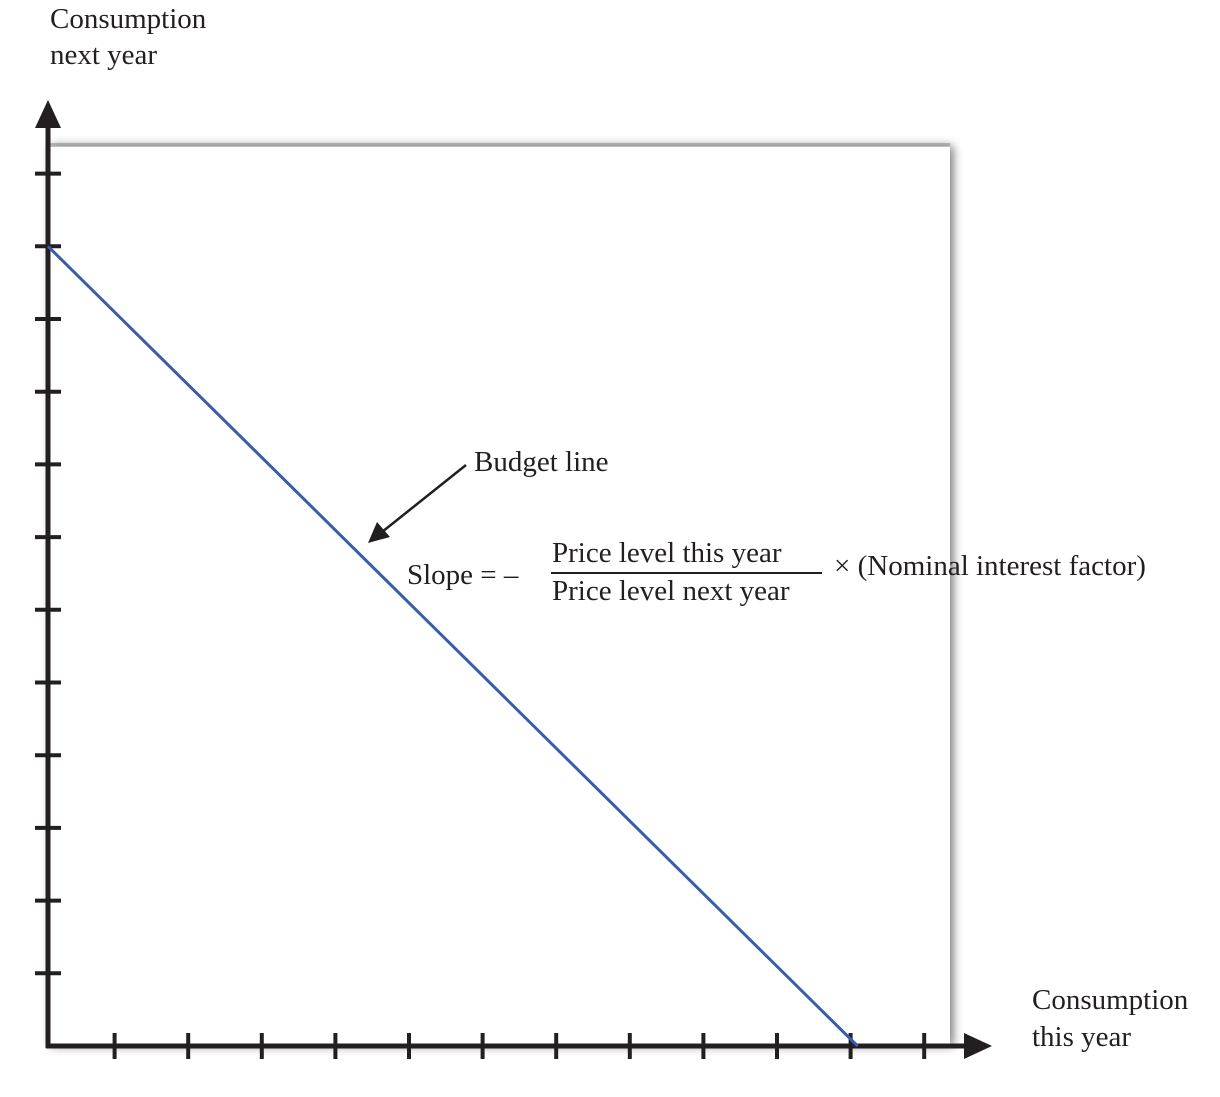  What do you see at coordinates (499, 145) in the screenshot?
I see `plot-panel-top-edge` at bounding box center [499, 145].